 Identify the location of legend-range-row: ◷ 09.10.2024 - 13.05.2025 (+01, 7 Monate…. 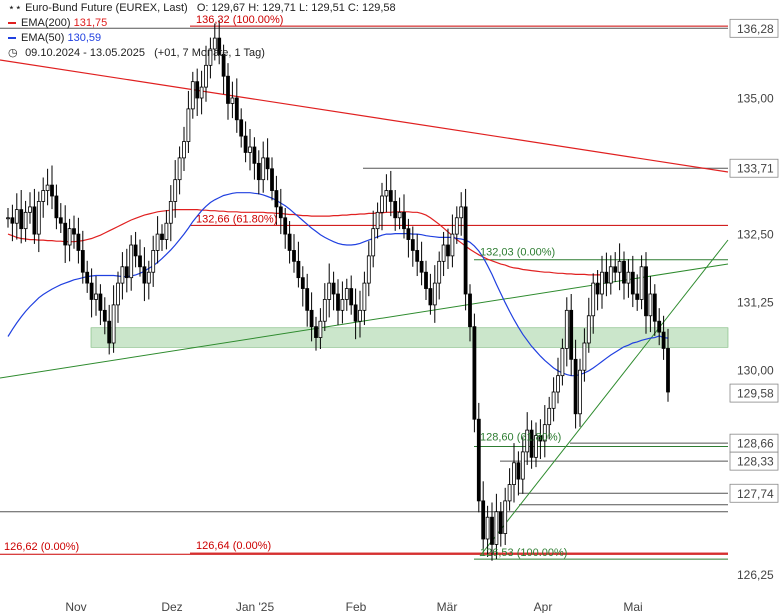
(202, 53).